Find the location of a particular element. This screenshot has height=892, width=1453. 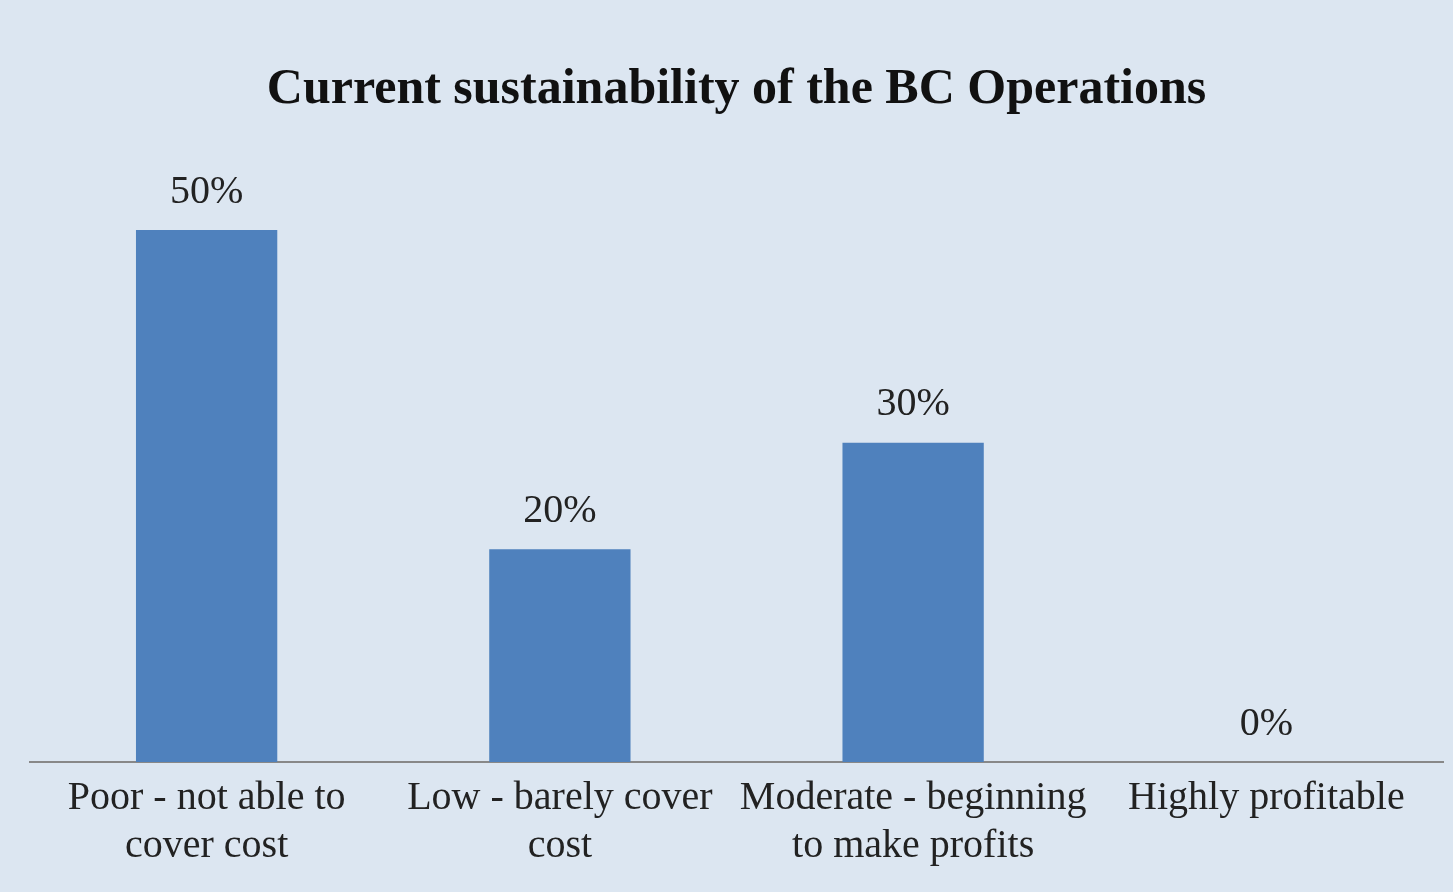

data-label: 50% is located at coordinates (206, 189).